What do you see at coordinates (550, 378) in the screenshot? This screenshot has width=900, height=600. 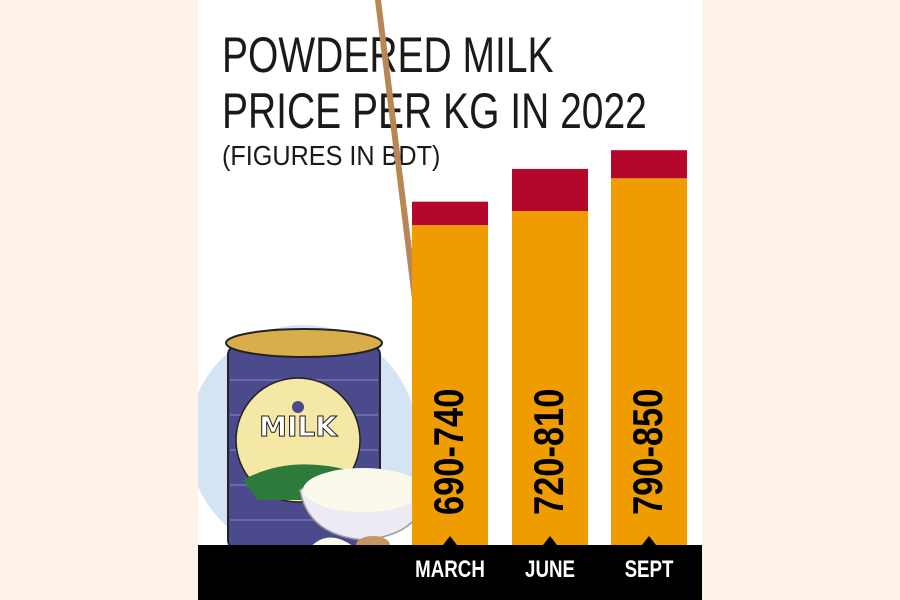 I see `bar-min-june` at bounding box center [550, 378].